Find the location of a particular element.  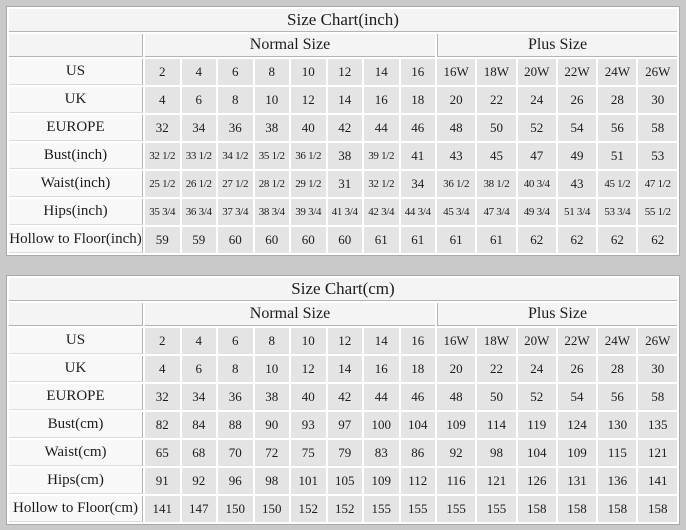

size-cell: 121 is located at coordinates (657, 453).